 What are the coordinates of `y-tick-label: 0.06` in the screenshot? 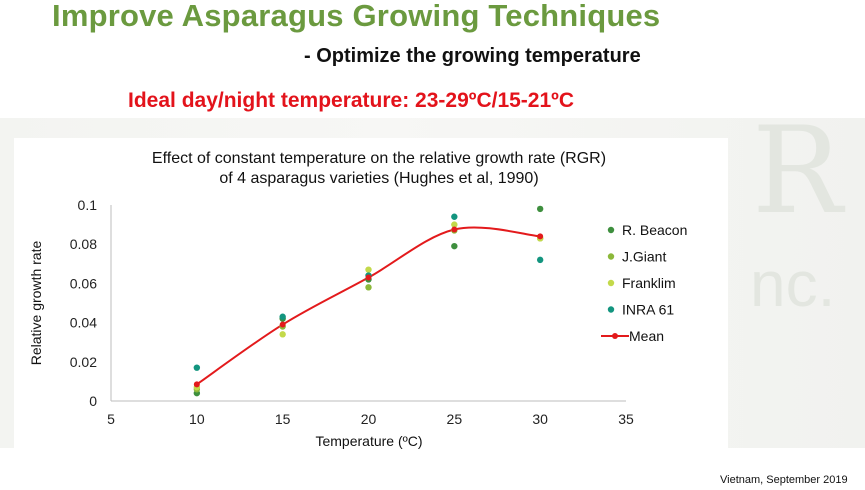 It's located at (83, 283).